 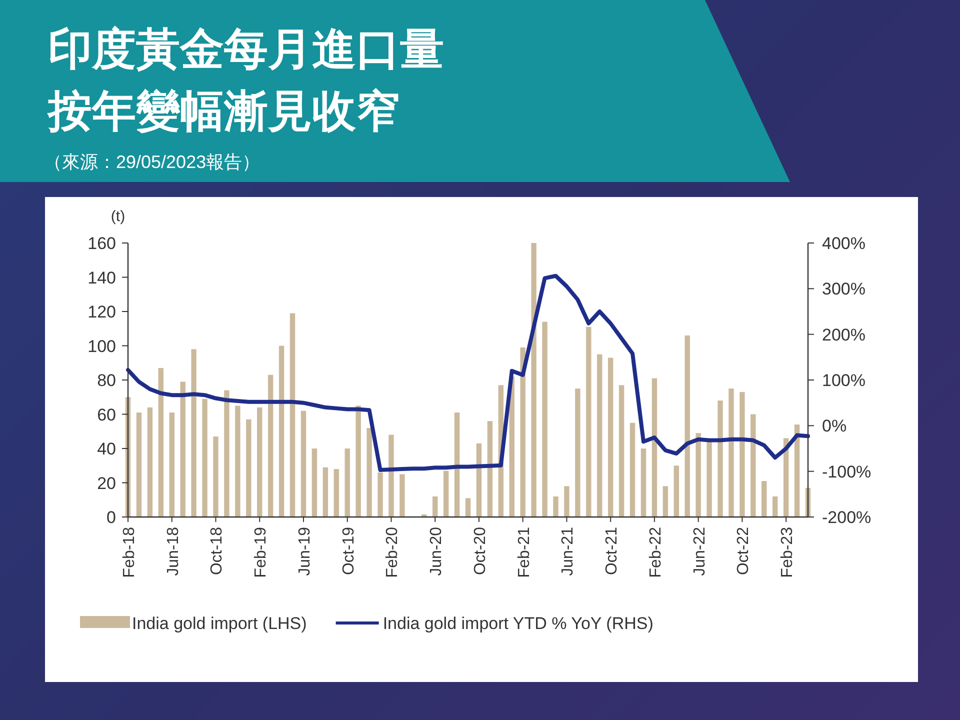 I want to click on y-tick-label: 120, so click(x=102, y=312).